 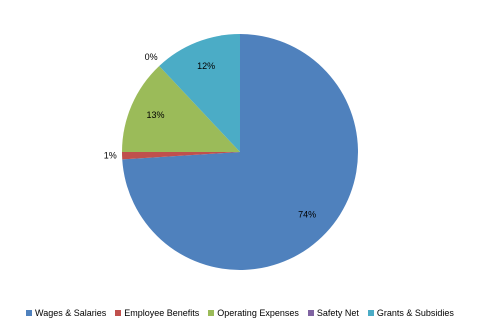 I want to click on legend-item: Grants & Subsidies, so click(x=410, y=313).